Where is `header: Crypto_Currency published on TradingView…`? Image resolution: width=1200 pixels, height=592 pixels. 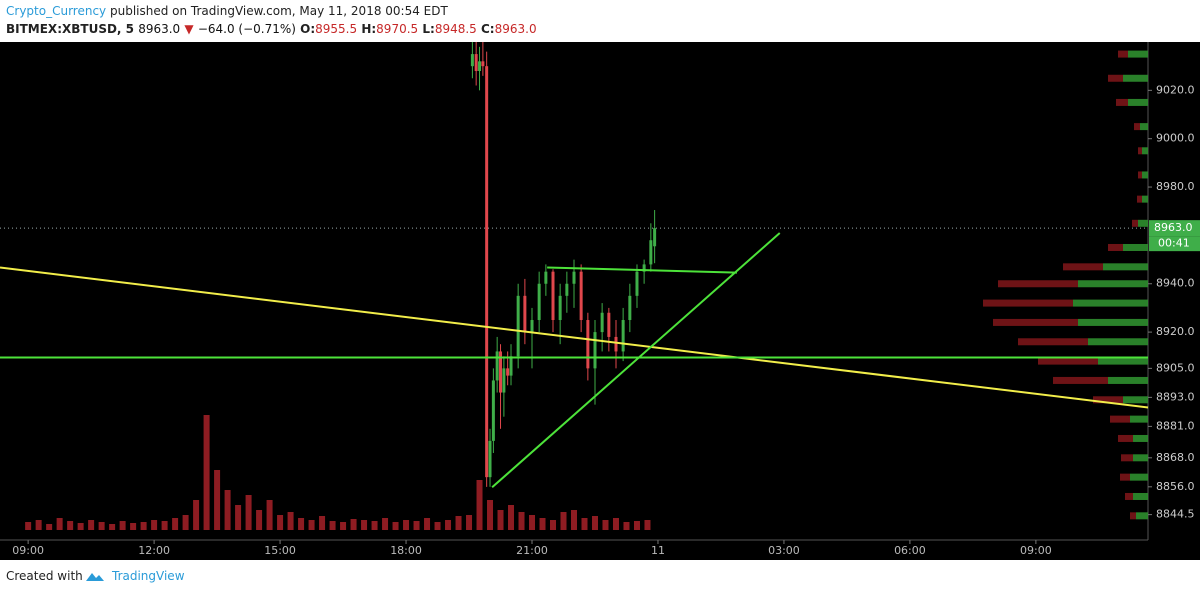 header: Crypto_Currency published on TradingView… is located at coordinates (600, 21).